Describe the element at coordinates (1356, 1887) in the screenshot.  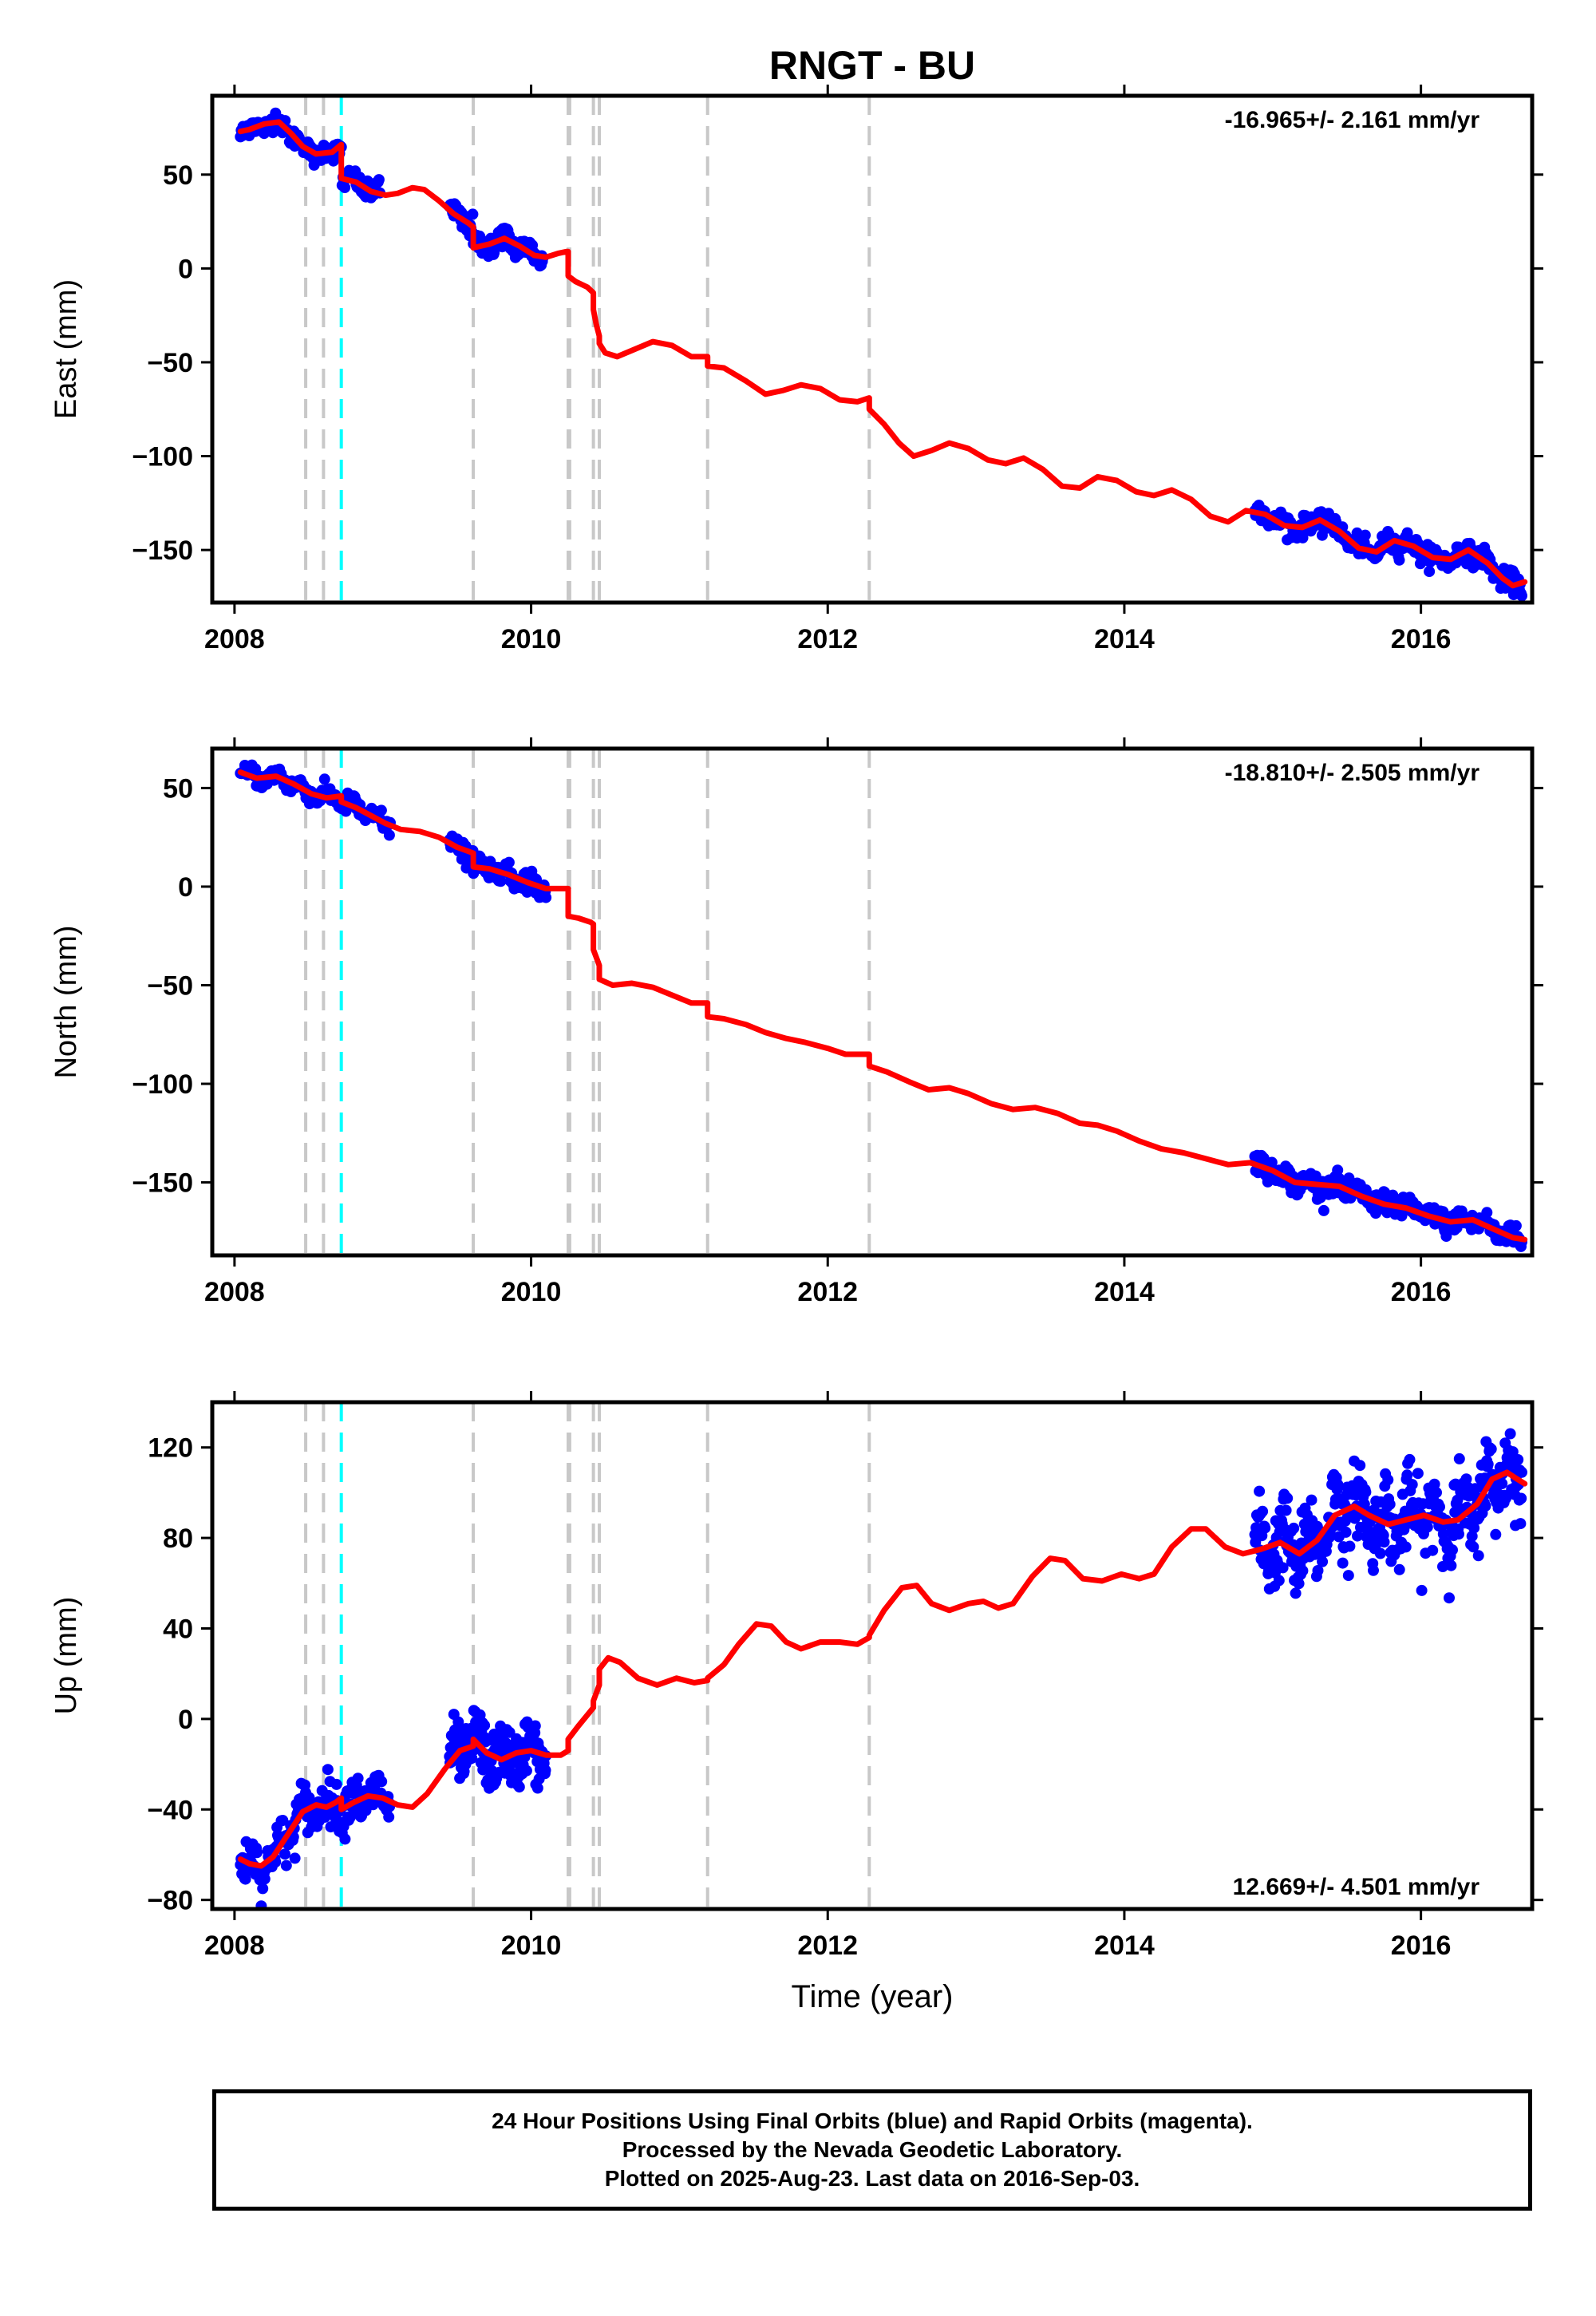
I see `rate-label: 12.669+/- 4.501 mm/yr` at that location.